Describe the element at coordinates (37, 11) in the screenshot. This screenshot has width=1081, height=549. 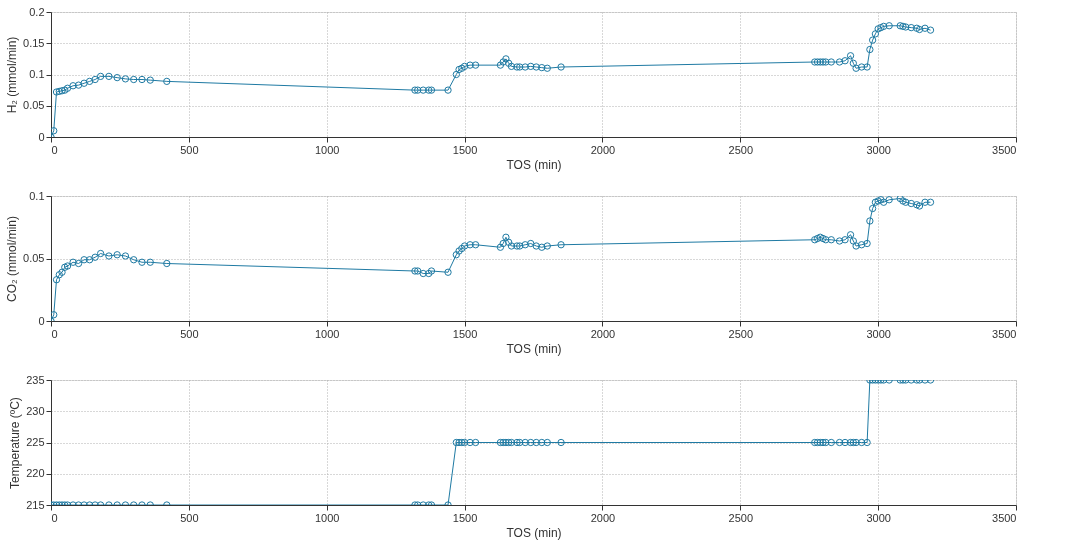
I see `y-tick-label: 0.2` at that location.